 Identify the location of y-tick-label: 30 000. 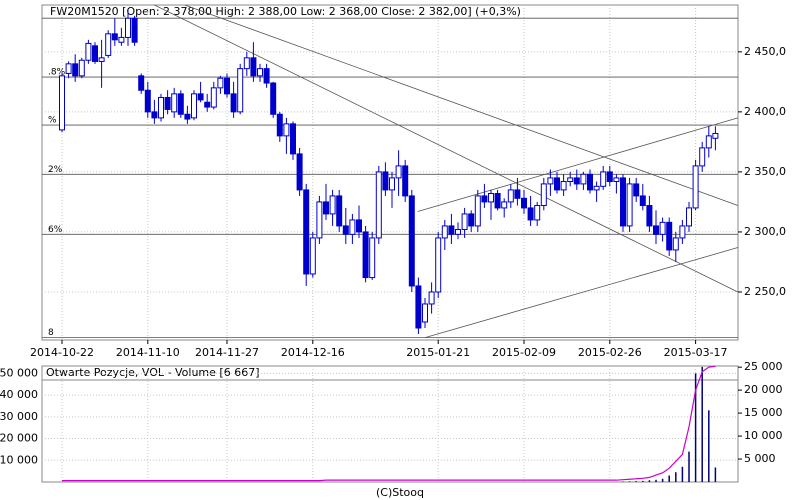
(19, 416).